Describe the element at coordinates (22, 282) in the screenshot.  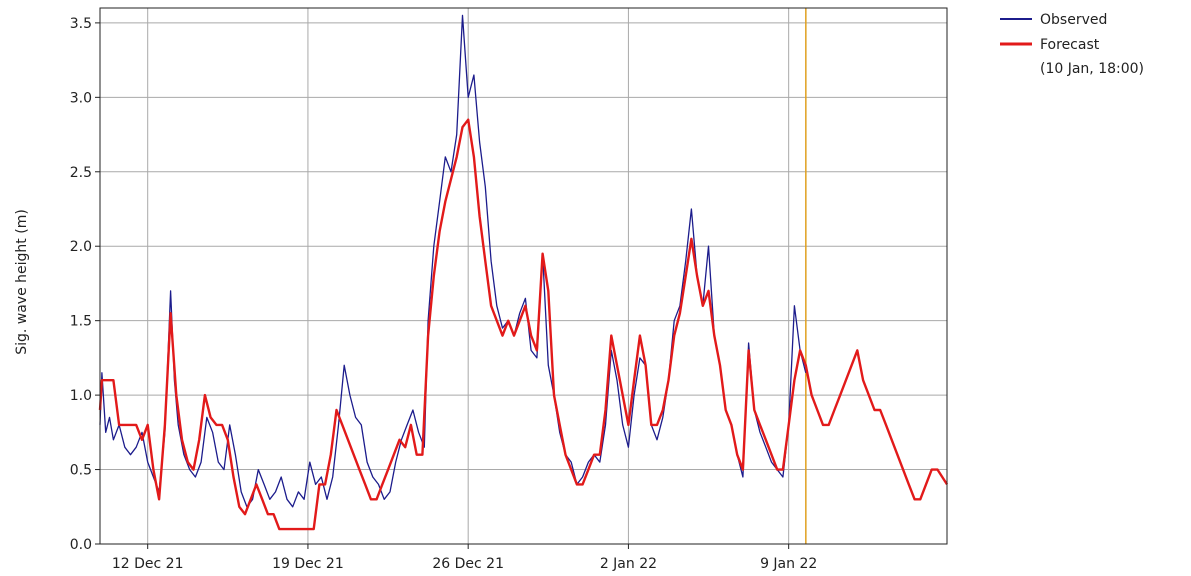
I see `y-axis-title: Sig. wave height (m)` at that location.